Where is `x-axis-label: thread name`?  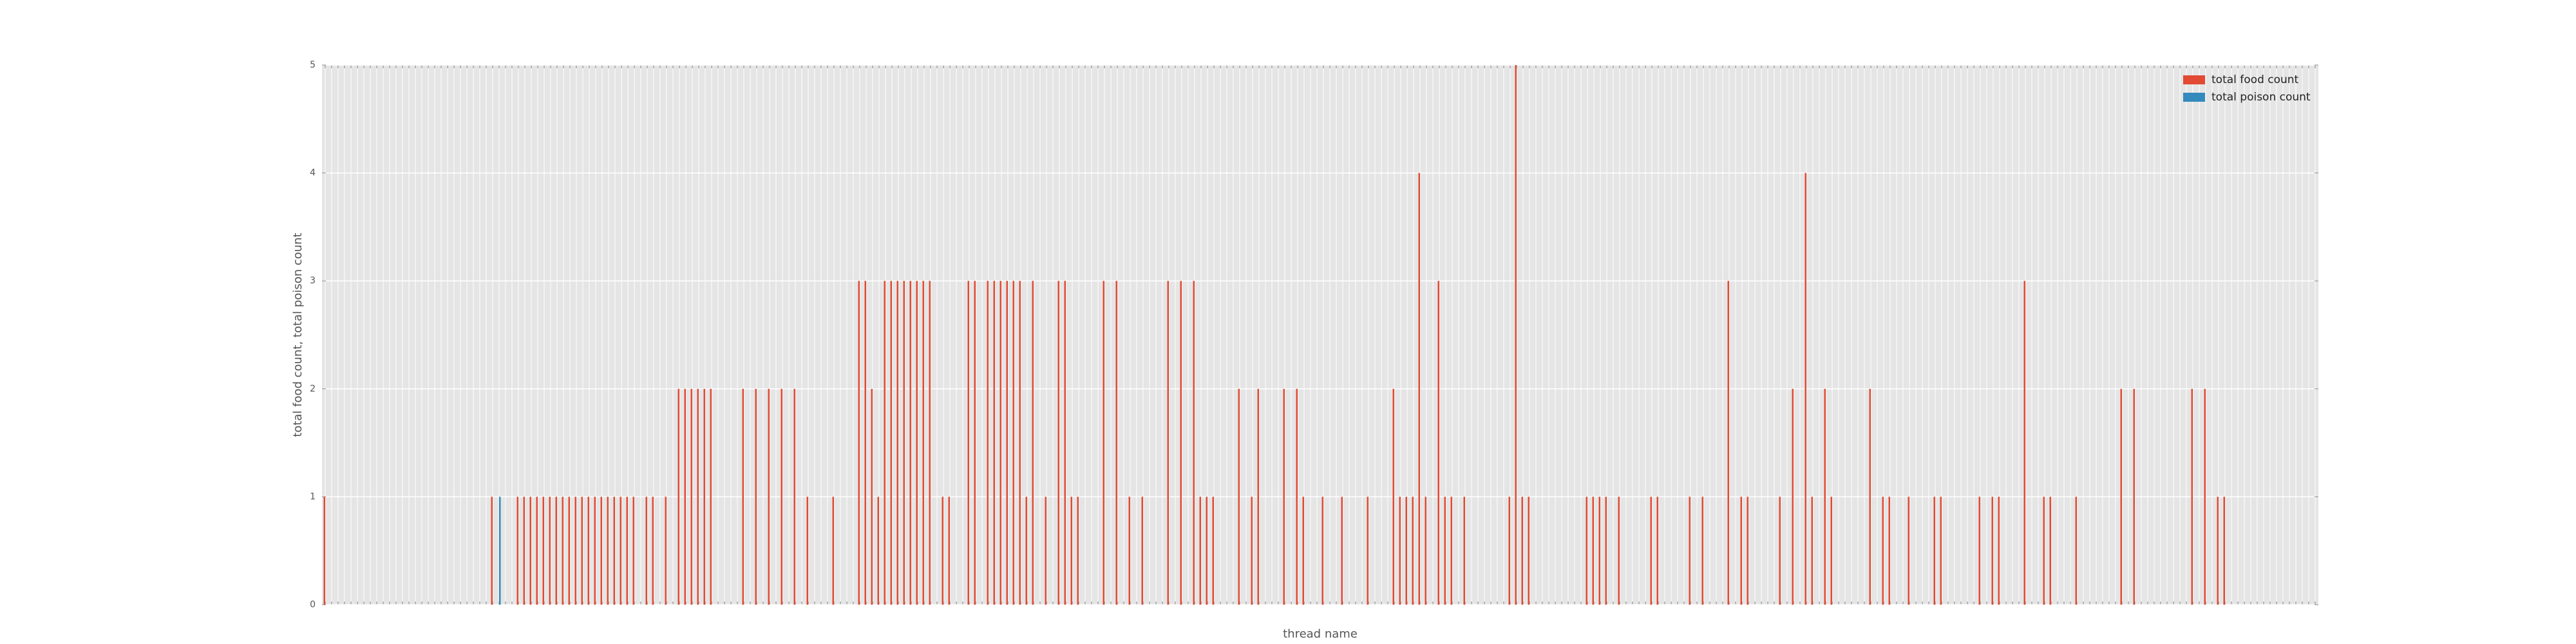 x-axis-label: thread name is located at coordinates (1320, 634).